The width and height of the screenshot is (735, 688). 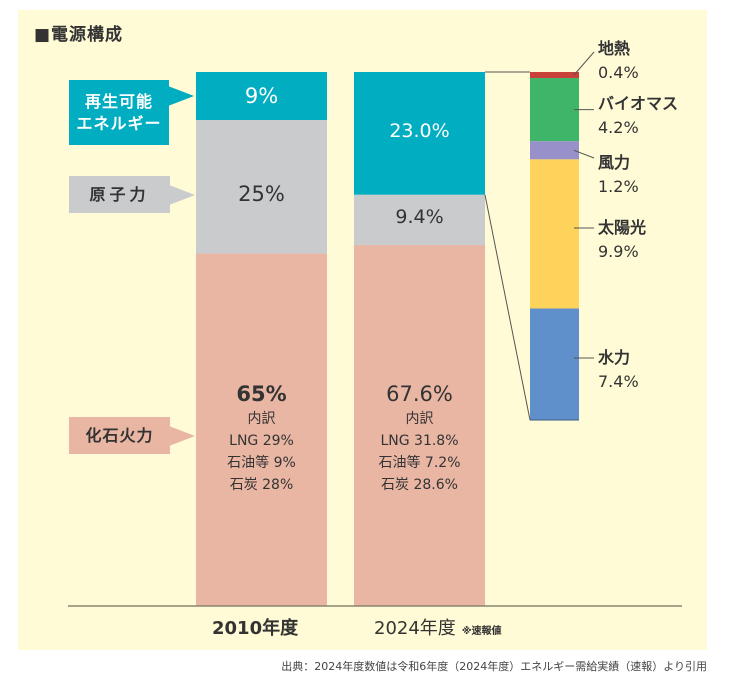 I want to click on label-2010-fossil: 65%, so click(x=261, y=394).